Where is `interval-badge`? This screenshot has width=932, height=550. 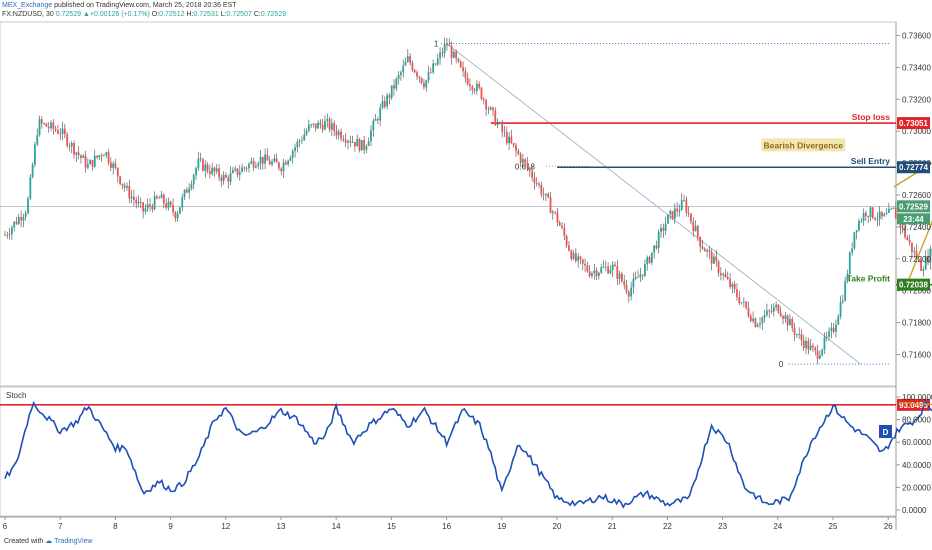
interval-badge is located at coordinates (885, 431).